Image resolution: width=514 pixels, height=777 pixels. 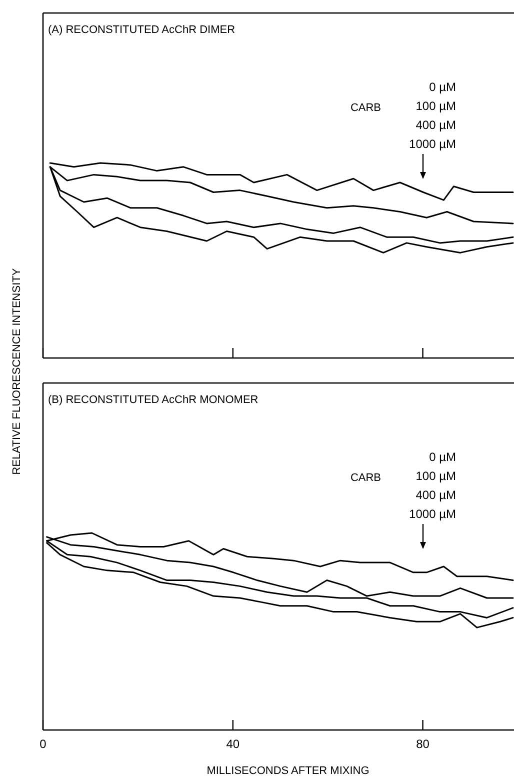 I want to click on x-tick-label: 0, so click(x=43, y=744).